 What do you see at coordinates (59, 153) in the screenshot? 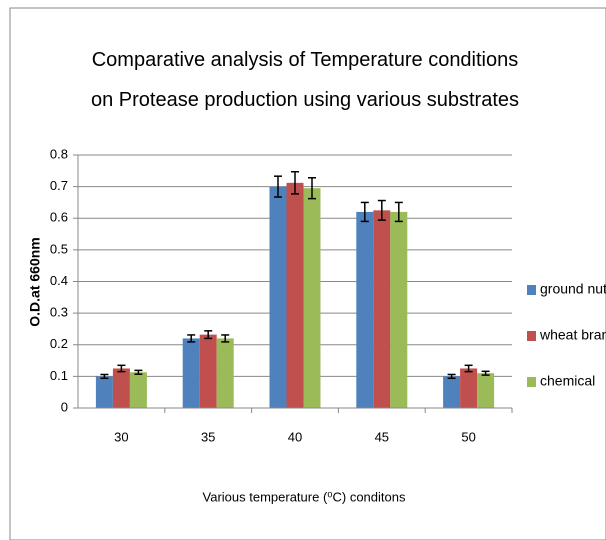
I see `y-tick-label: 0.8` at bounding box center [59, 153].